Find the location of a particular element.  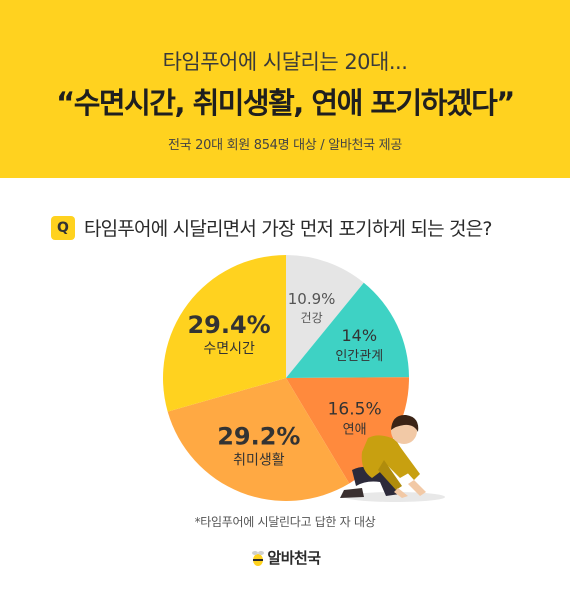

question: Q 타임푸어에 시달리면서 가장 먼저 포기하게 되는 것은? is located at coordinates (271, 227).